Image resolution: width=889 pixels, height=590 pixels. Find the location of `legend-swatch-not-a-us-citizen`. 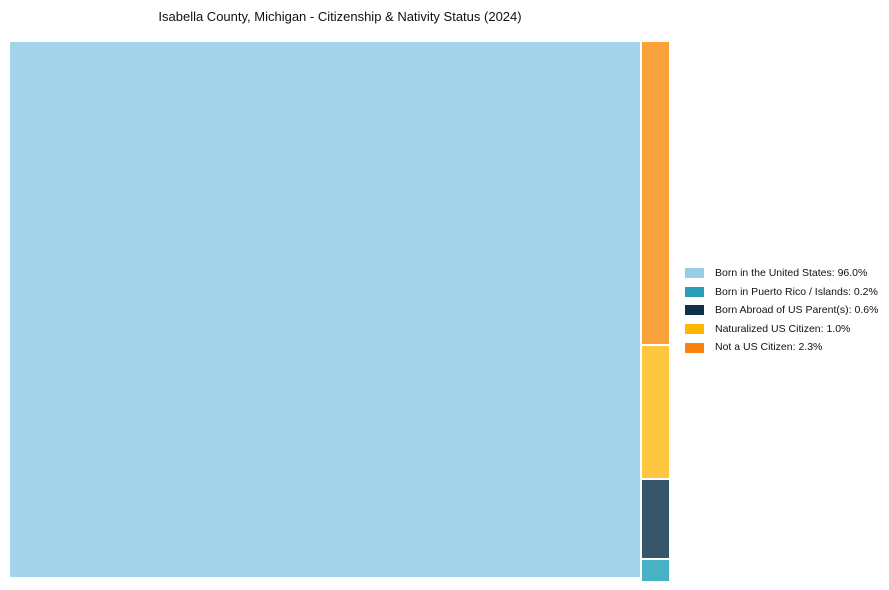

legend-swatch-not-a-us-citizen is located at coordinates (694, 347).